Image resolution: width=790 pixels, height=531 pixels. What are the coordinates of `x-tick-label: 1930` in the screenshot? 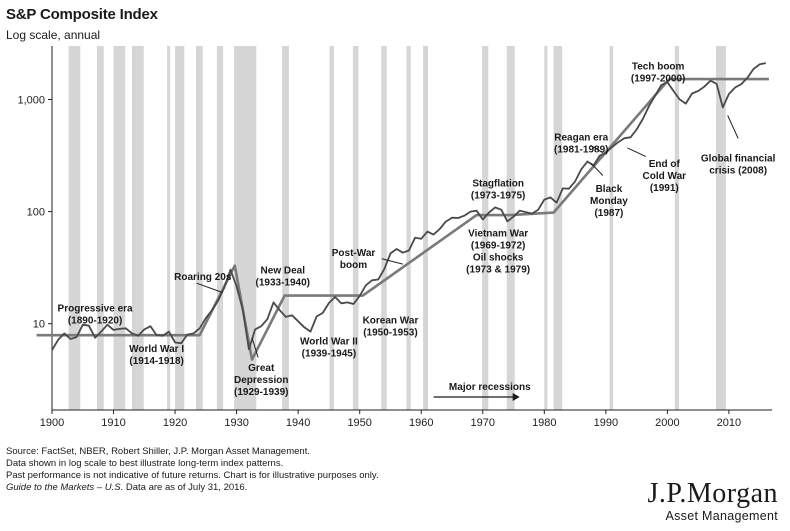 It's located at (236, 423).